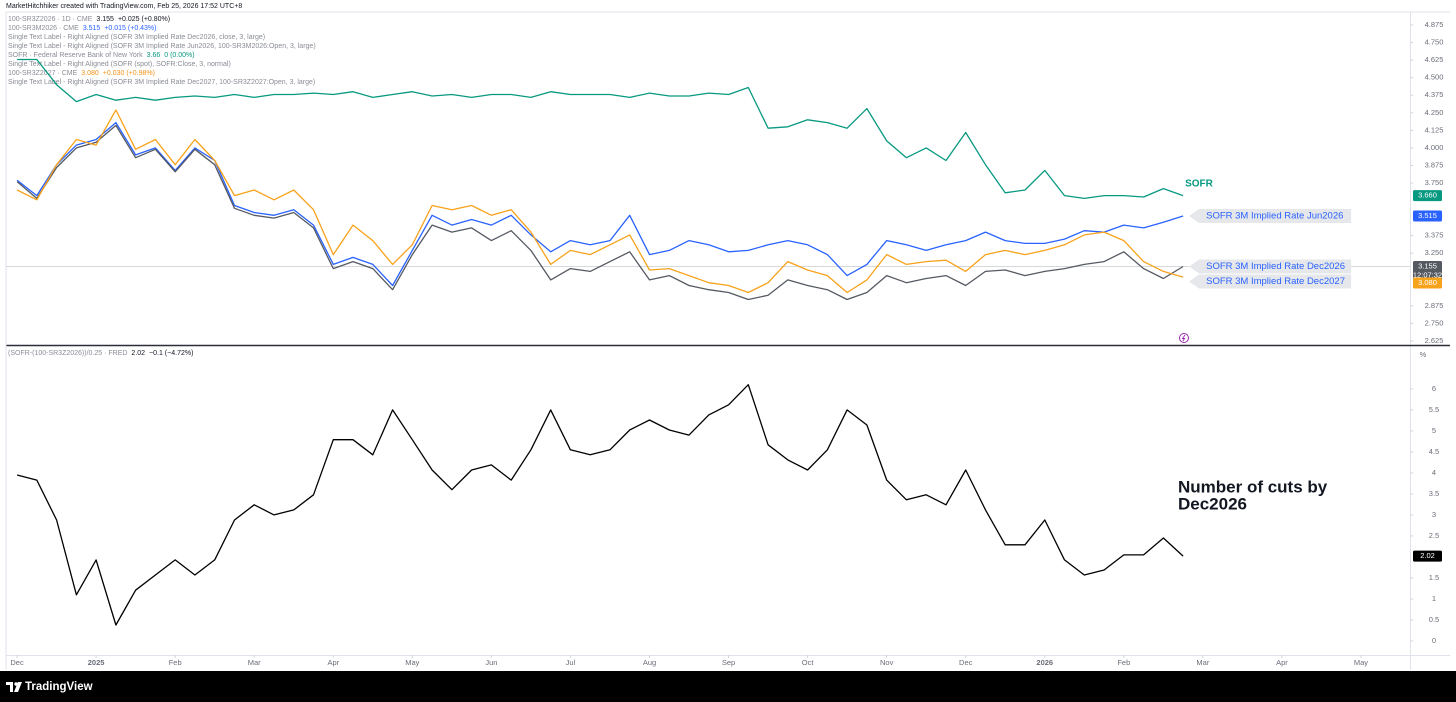 The height and width of the screenshot is (702, 1456). I want to click on x-tick-label: 2025, so click(96, 662).